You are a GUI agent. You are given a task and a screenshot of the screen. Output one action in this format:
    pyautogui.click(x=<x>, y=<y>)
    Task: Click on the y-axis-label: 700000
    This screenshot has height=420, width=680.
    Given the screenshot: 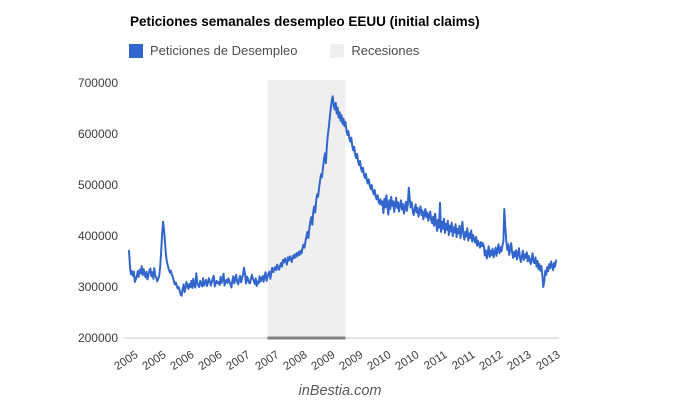 What is the action you would take?
    pyautogui.click(x=97, y=83)
    